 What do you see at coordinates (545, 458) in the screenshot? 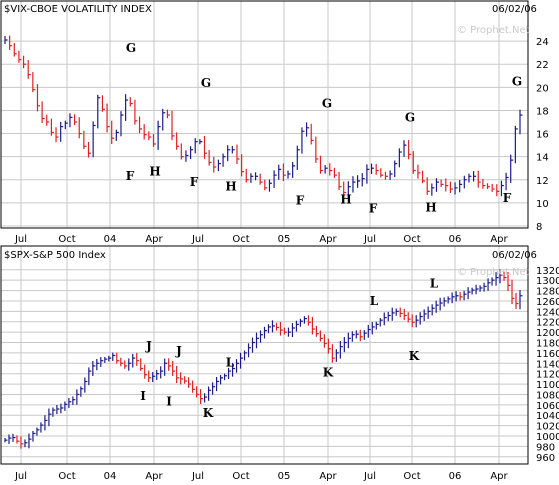
I see `spx-y-tick-label: 960` at bounding box center [545, 458].